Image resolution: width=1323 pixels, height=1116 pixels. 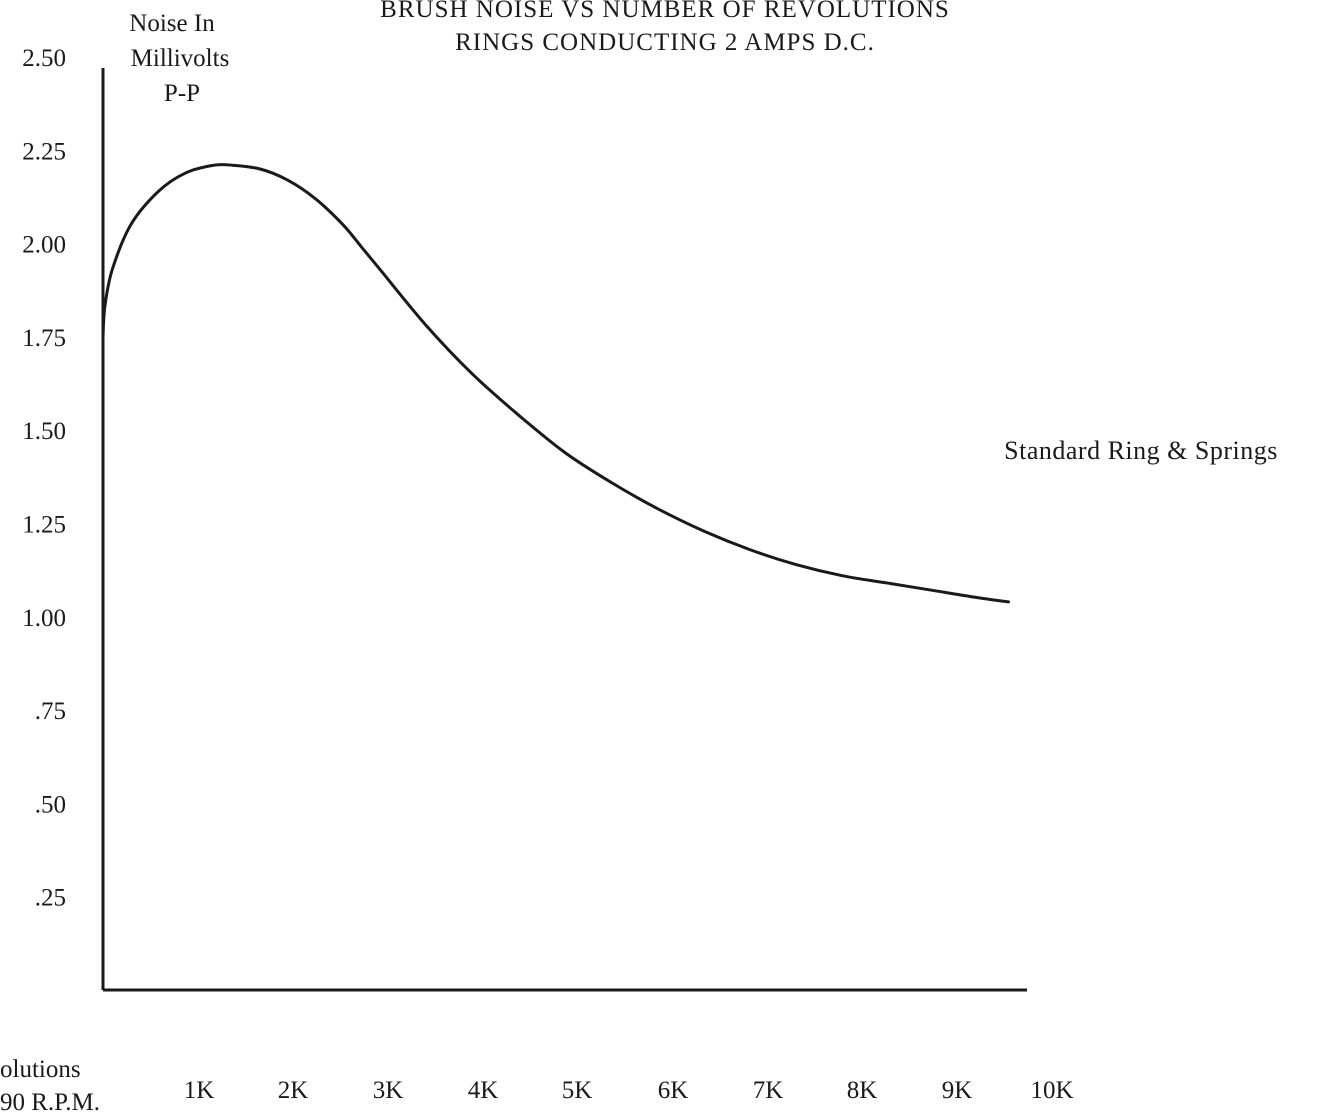 What do you see at coordinates (629, 1090) in the screenshot?
I see `x-tick-labels: 1K 2K 3K 4K 5K 6K 7K 8K 9K 10K` at bounding box center [629, 1090].